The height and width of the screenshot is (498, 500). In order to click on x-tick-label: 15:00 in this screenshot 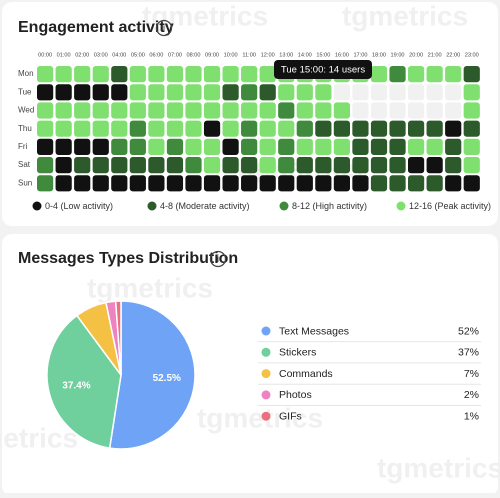, I will do `click(323, 55)`.